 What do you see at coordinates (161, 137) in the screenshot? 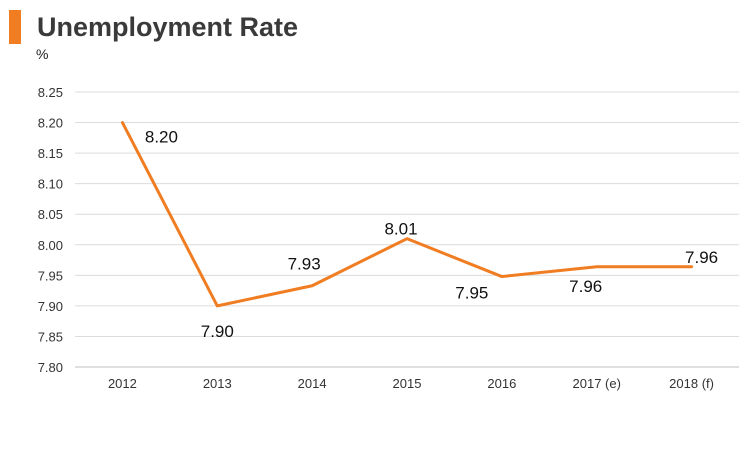
I see `data-label: 8.20` at bounding box center [161, 137].